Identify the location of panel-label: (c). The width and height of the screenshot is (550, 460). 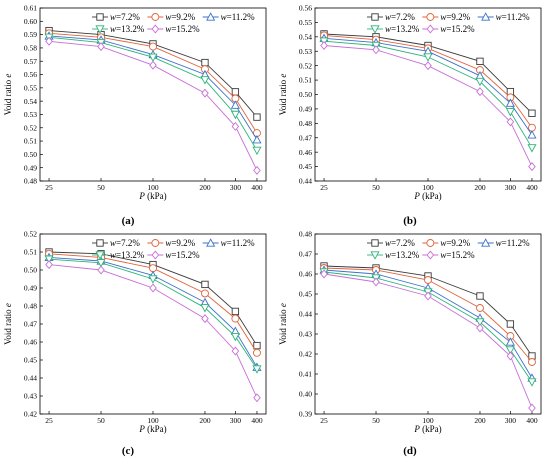
(128, 451).